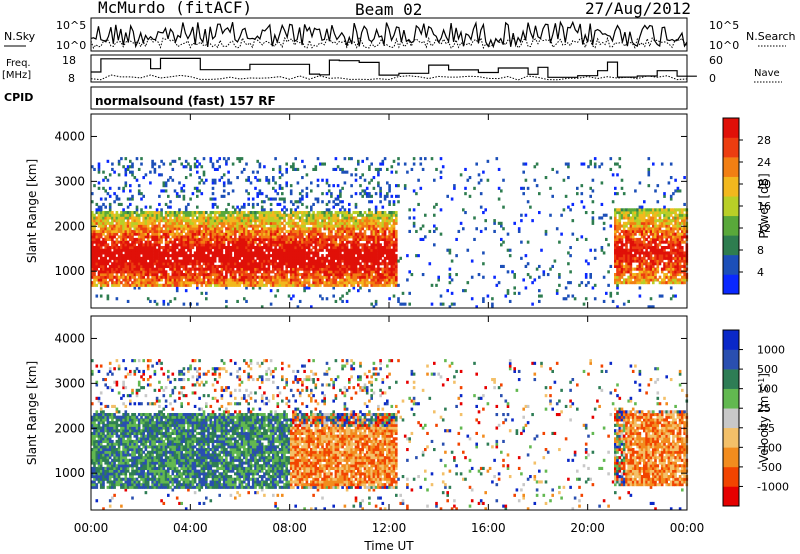 This screenshot has width=800, height=554. Describe the element at coordinates (389, 34) in the screenshot. I see `nsky-trace` at that location.